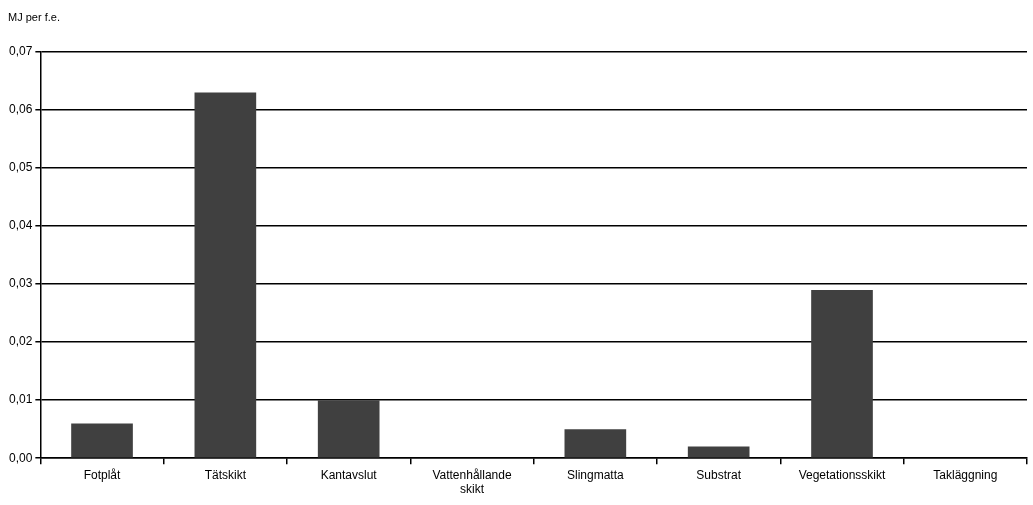  Describe the element at coordinates (595, 474) in the screenshot. I see `x-tick-label: Slingmatta` at that location.